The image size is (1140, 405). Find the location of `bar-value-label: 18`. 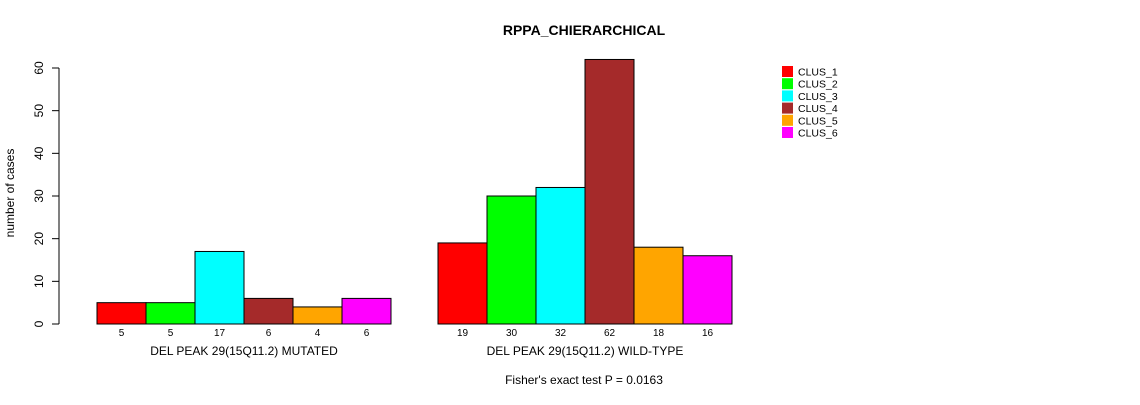

bar-value-label: 18 is located at coordinates (659, 333).